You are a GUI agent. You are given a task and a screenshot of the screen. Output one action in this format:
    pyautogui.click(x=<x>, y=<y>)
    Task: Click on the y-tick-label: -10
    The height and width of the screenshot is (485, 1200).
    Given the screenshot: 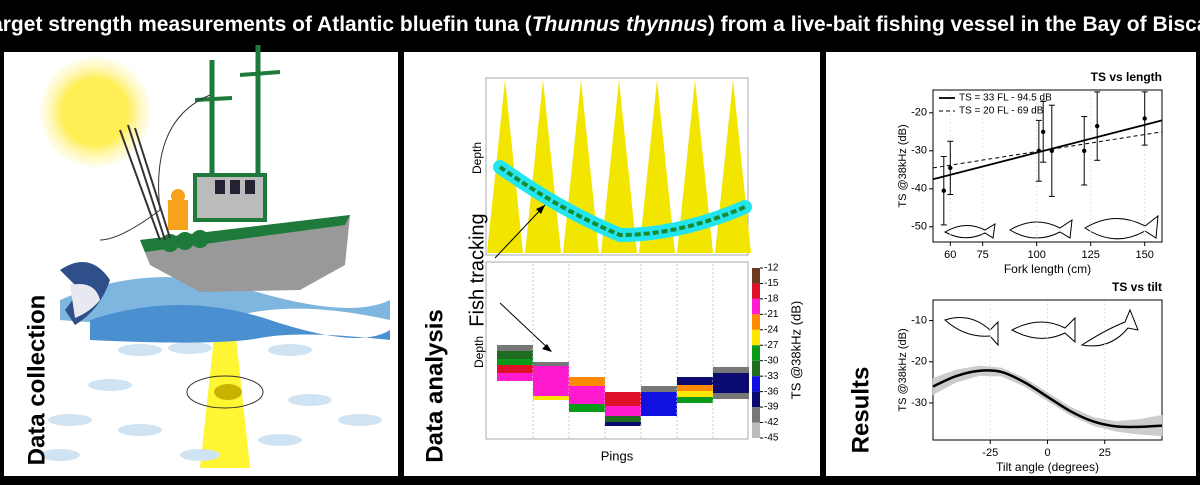 What is the action you would take?
    pyautogui.click(x=919, y=320)
    